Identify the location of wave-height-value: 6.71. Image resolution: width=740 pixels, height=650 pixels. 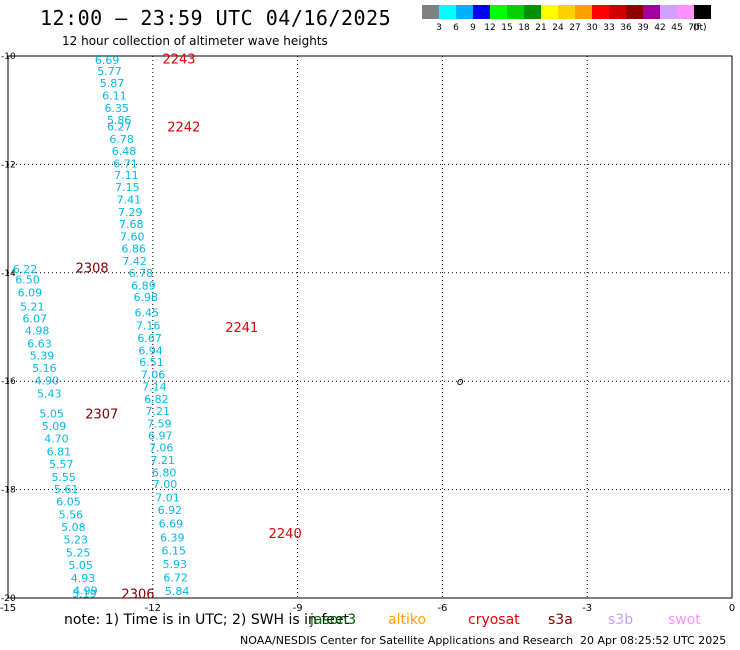
(125, 163).